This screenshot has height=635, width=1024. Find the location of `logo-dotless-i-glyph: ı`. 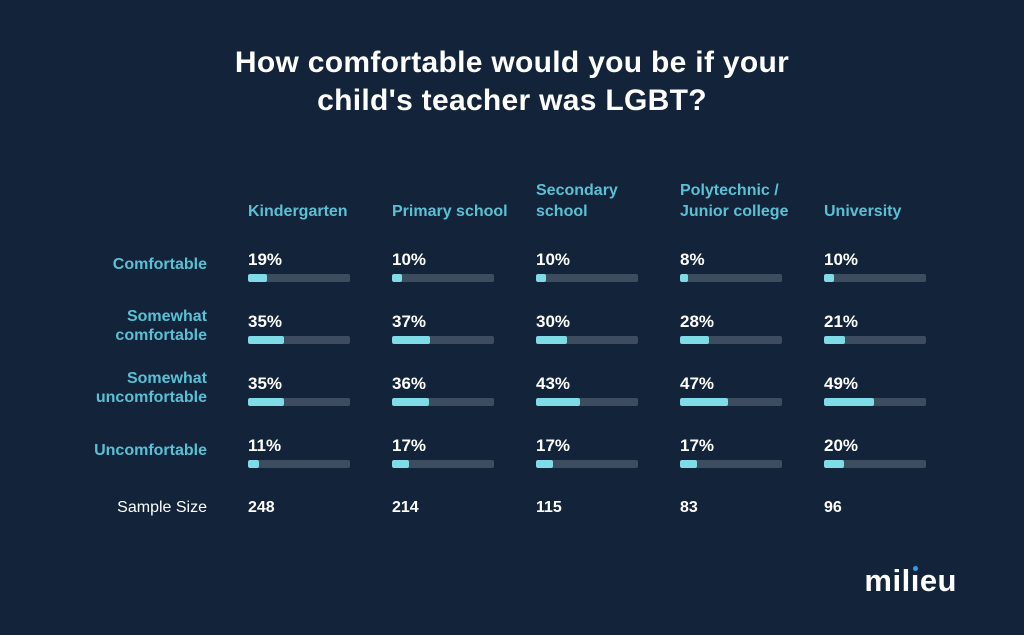

logo-dotless-i-glyph: ı is located at coordinates (915, 580).